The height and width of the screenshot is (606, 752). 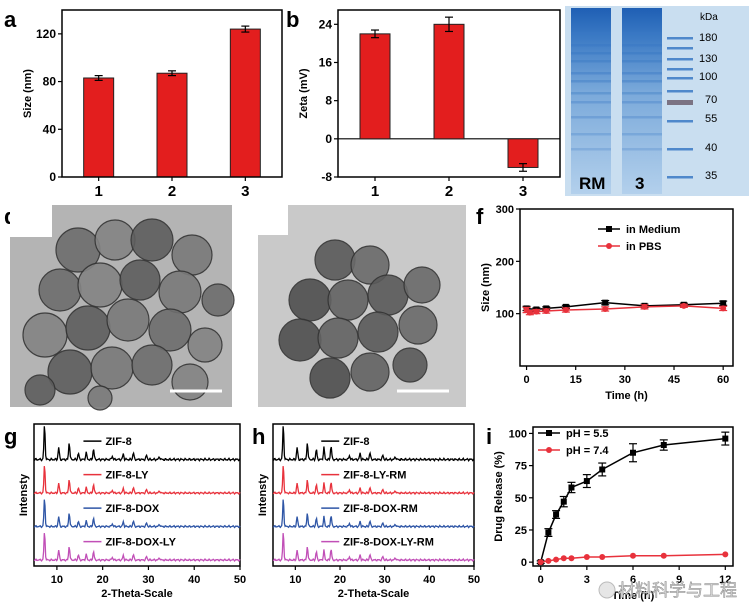 I want to click on legend-label: ZIF-8-LY-RM, so click(x=374, y=476).